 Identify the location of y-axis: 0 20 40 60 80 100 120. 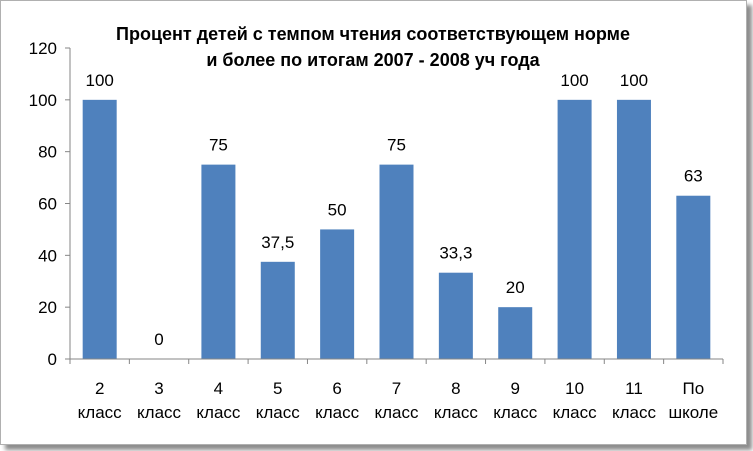
(50, 204).